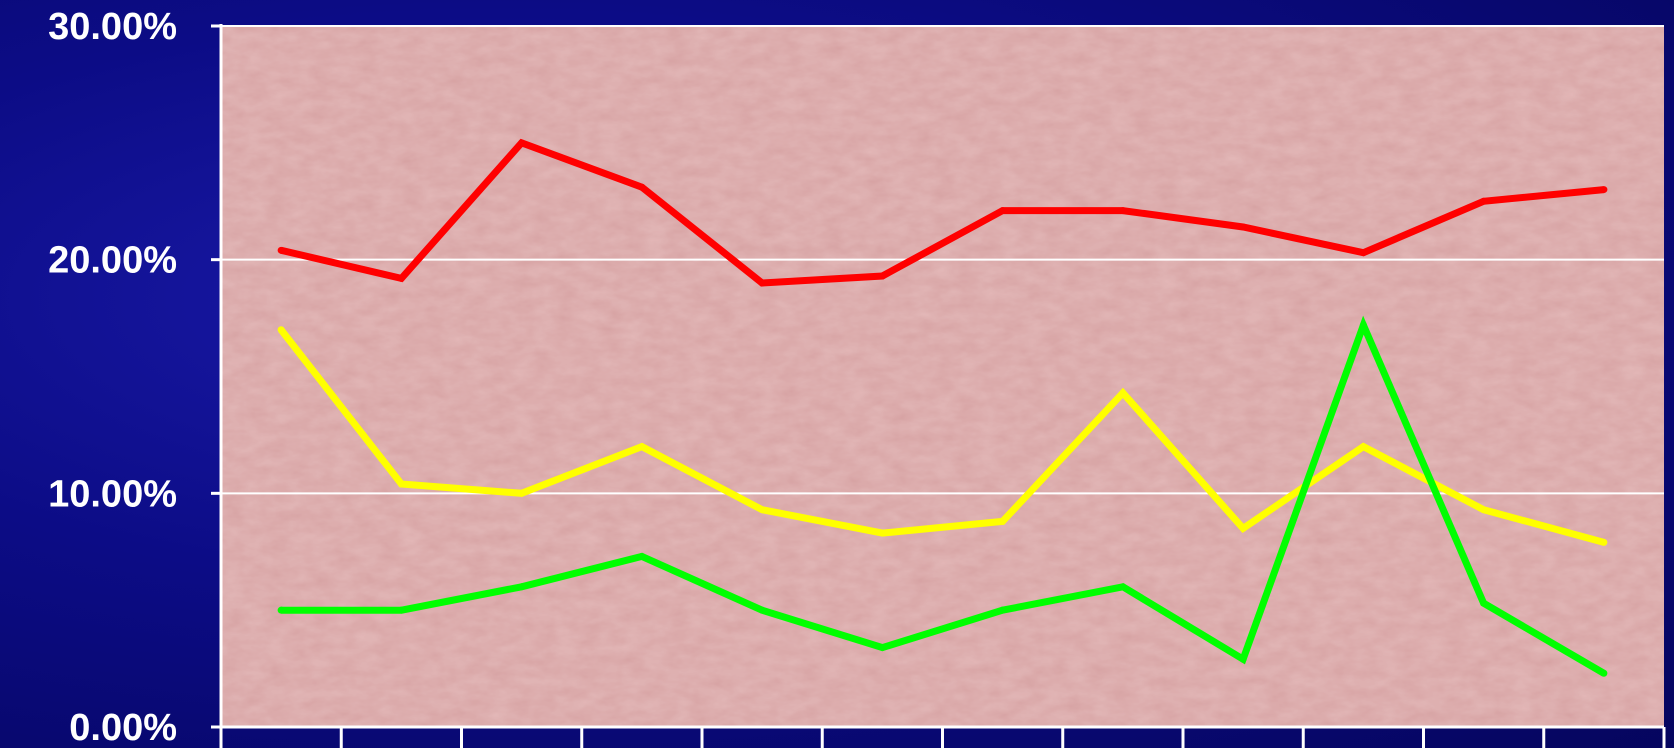  Describe the element at coordinates (112, 261) in the screenshot. I see `y-tick-label-2: 20.00%` at that location.